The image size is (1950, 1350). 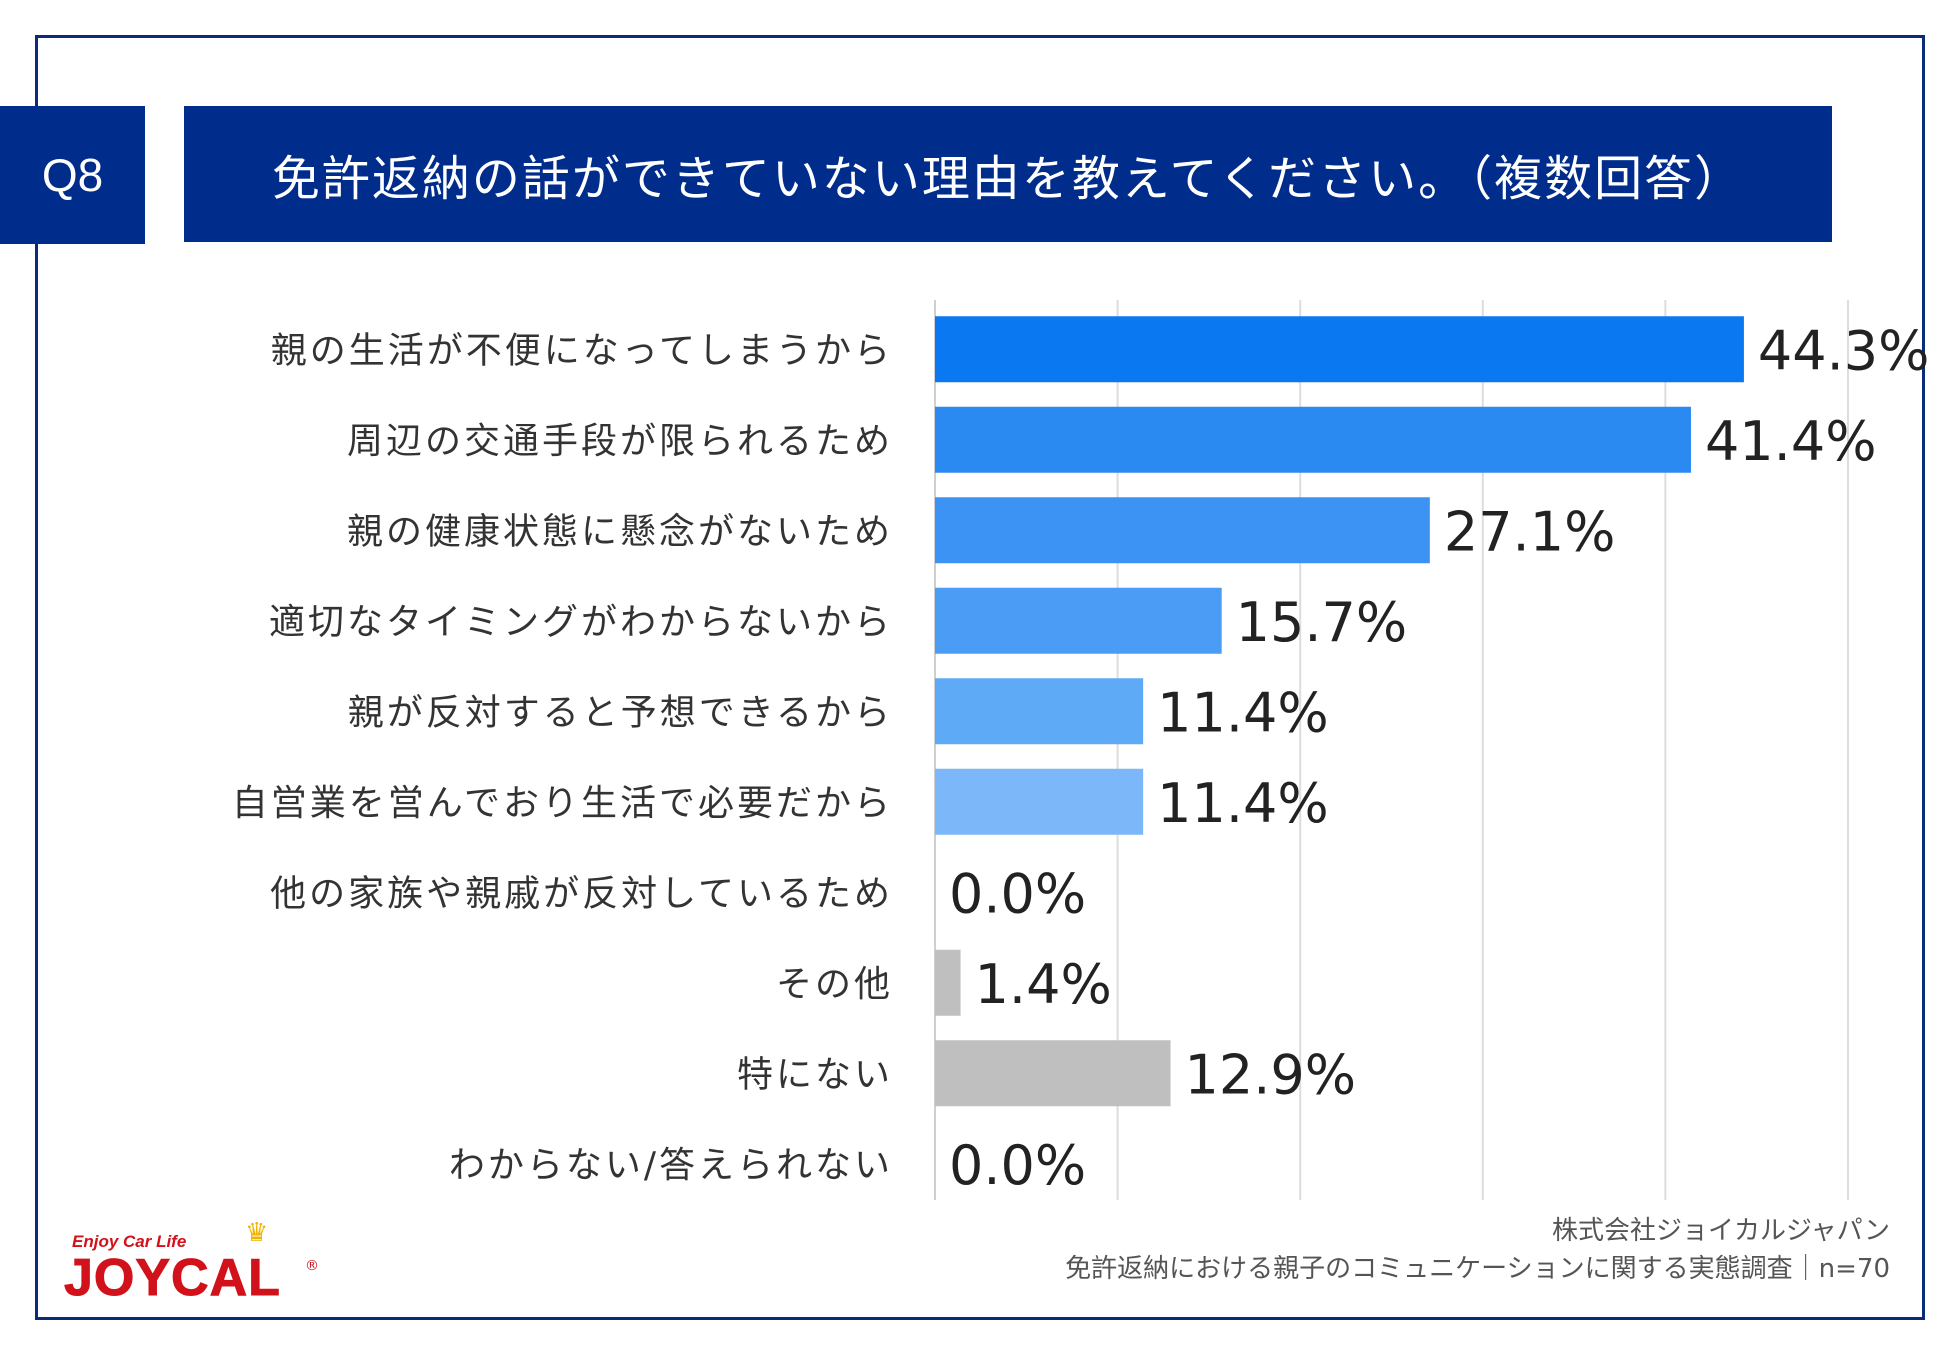 I want to click on value-label: 15.7%, so click(x=1322, y=622).